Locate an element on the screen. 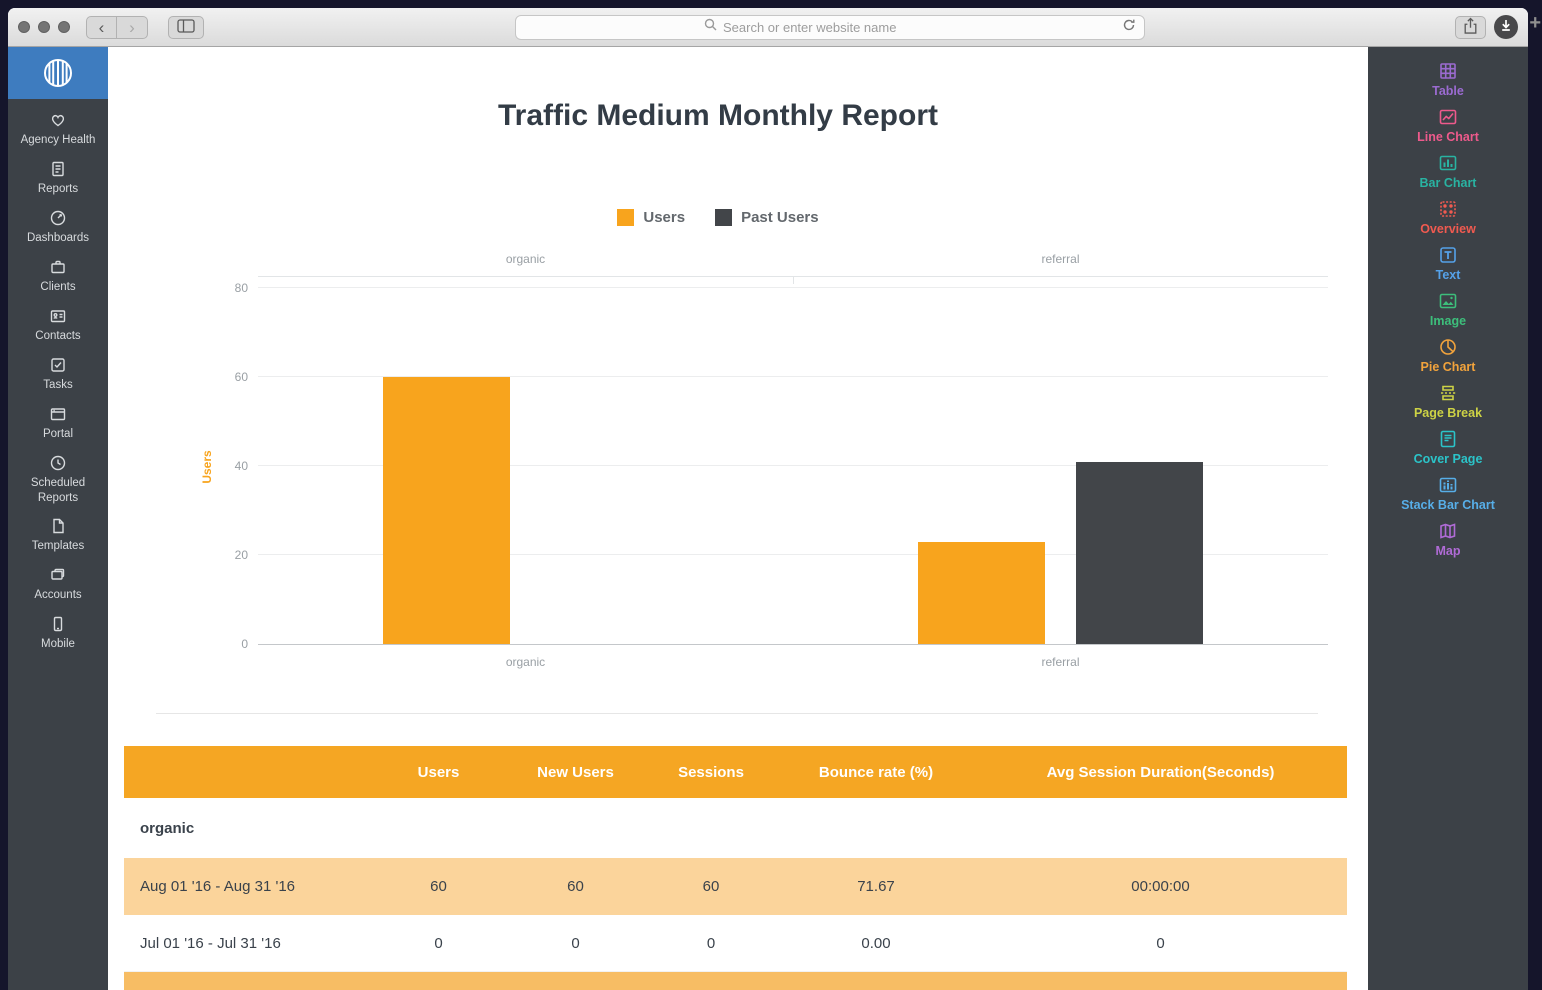 The height and width of the screenshot is (990, 1542). table-cell: Aug 01 '16 - Aug 31 '16 is located at coordinates (218, 886).